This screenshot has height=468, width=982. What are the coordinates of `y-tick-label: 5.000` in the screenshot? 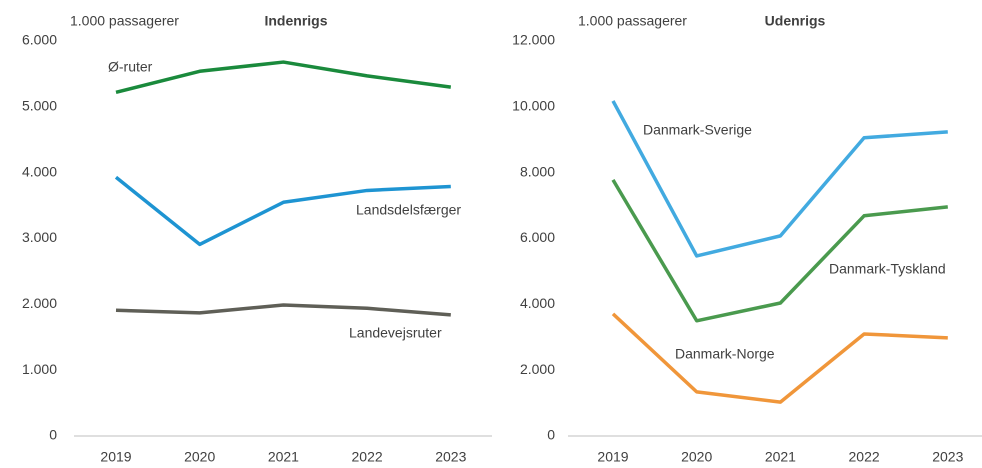 It's located at (39, 106).